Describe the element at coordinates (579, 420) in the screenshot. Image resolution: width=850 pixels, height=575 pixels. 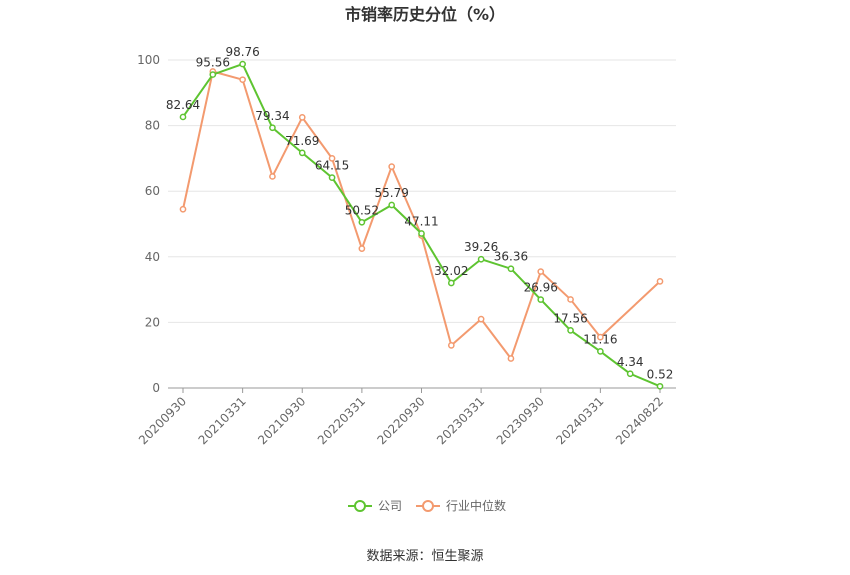
I see `x-tick-label: 20240331` at that location.